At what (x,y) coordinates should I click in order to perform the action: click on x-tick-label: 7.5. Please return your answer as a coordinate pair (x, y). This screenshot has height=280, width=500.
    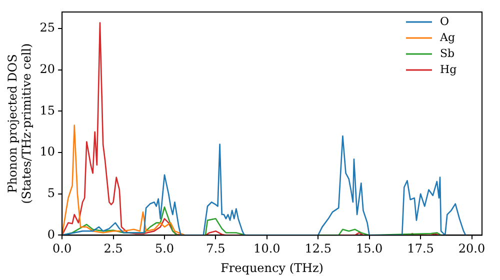
    Looking at the image, I should click on (216, 249).